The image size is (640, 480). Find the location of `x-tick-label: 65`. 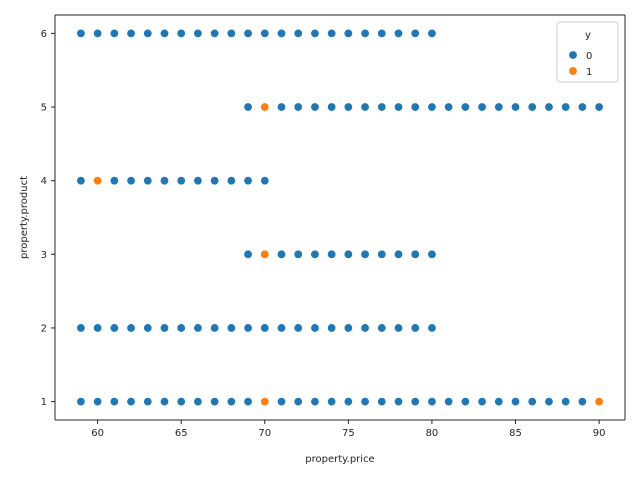

x-tick-label: 65 is located at coordinates (181, 433).